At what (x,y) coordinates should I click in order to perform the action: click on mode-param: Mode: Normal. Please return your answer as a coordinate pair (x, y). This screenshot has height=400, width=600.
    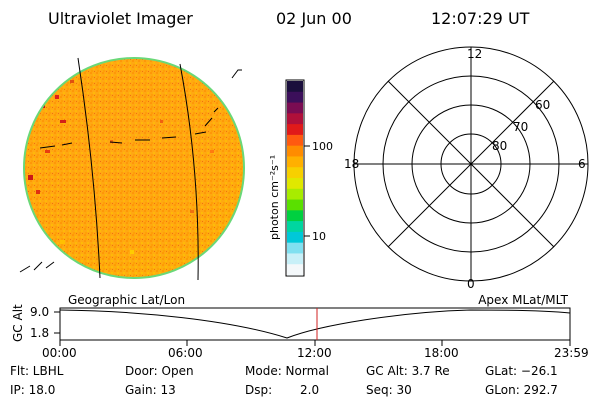
    Looking at the image, I should click on (287, 371).